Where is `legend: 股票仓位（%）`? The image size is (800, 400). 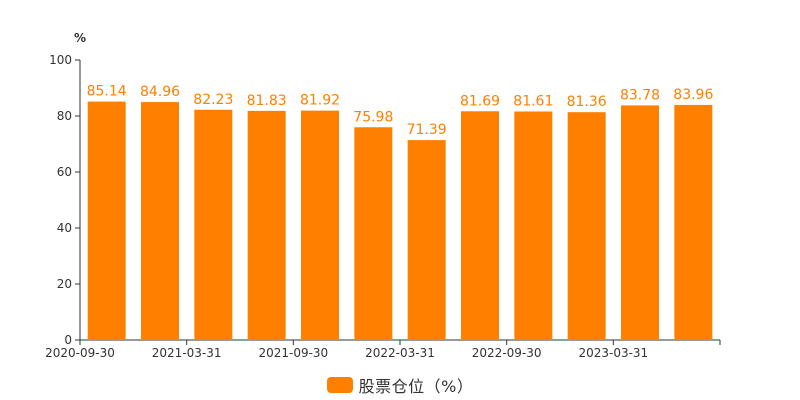 legend: 股票仓位（%） is located at coordinates (400, 385).